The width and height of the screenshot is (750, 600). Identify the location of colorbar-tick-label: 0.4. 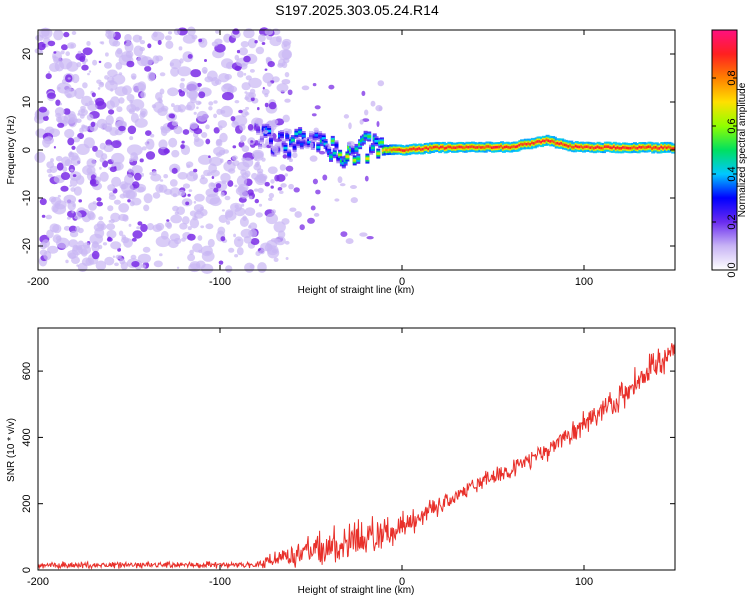
(732, 173).